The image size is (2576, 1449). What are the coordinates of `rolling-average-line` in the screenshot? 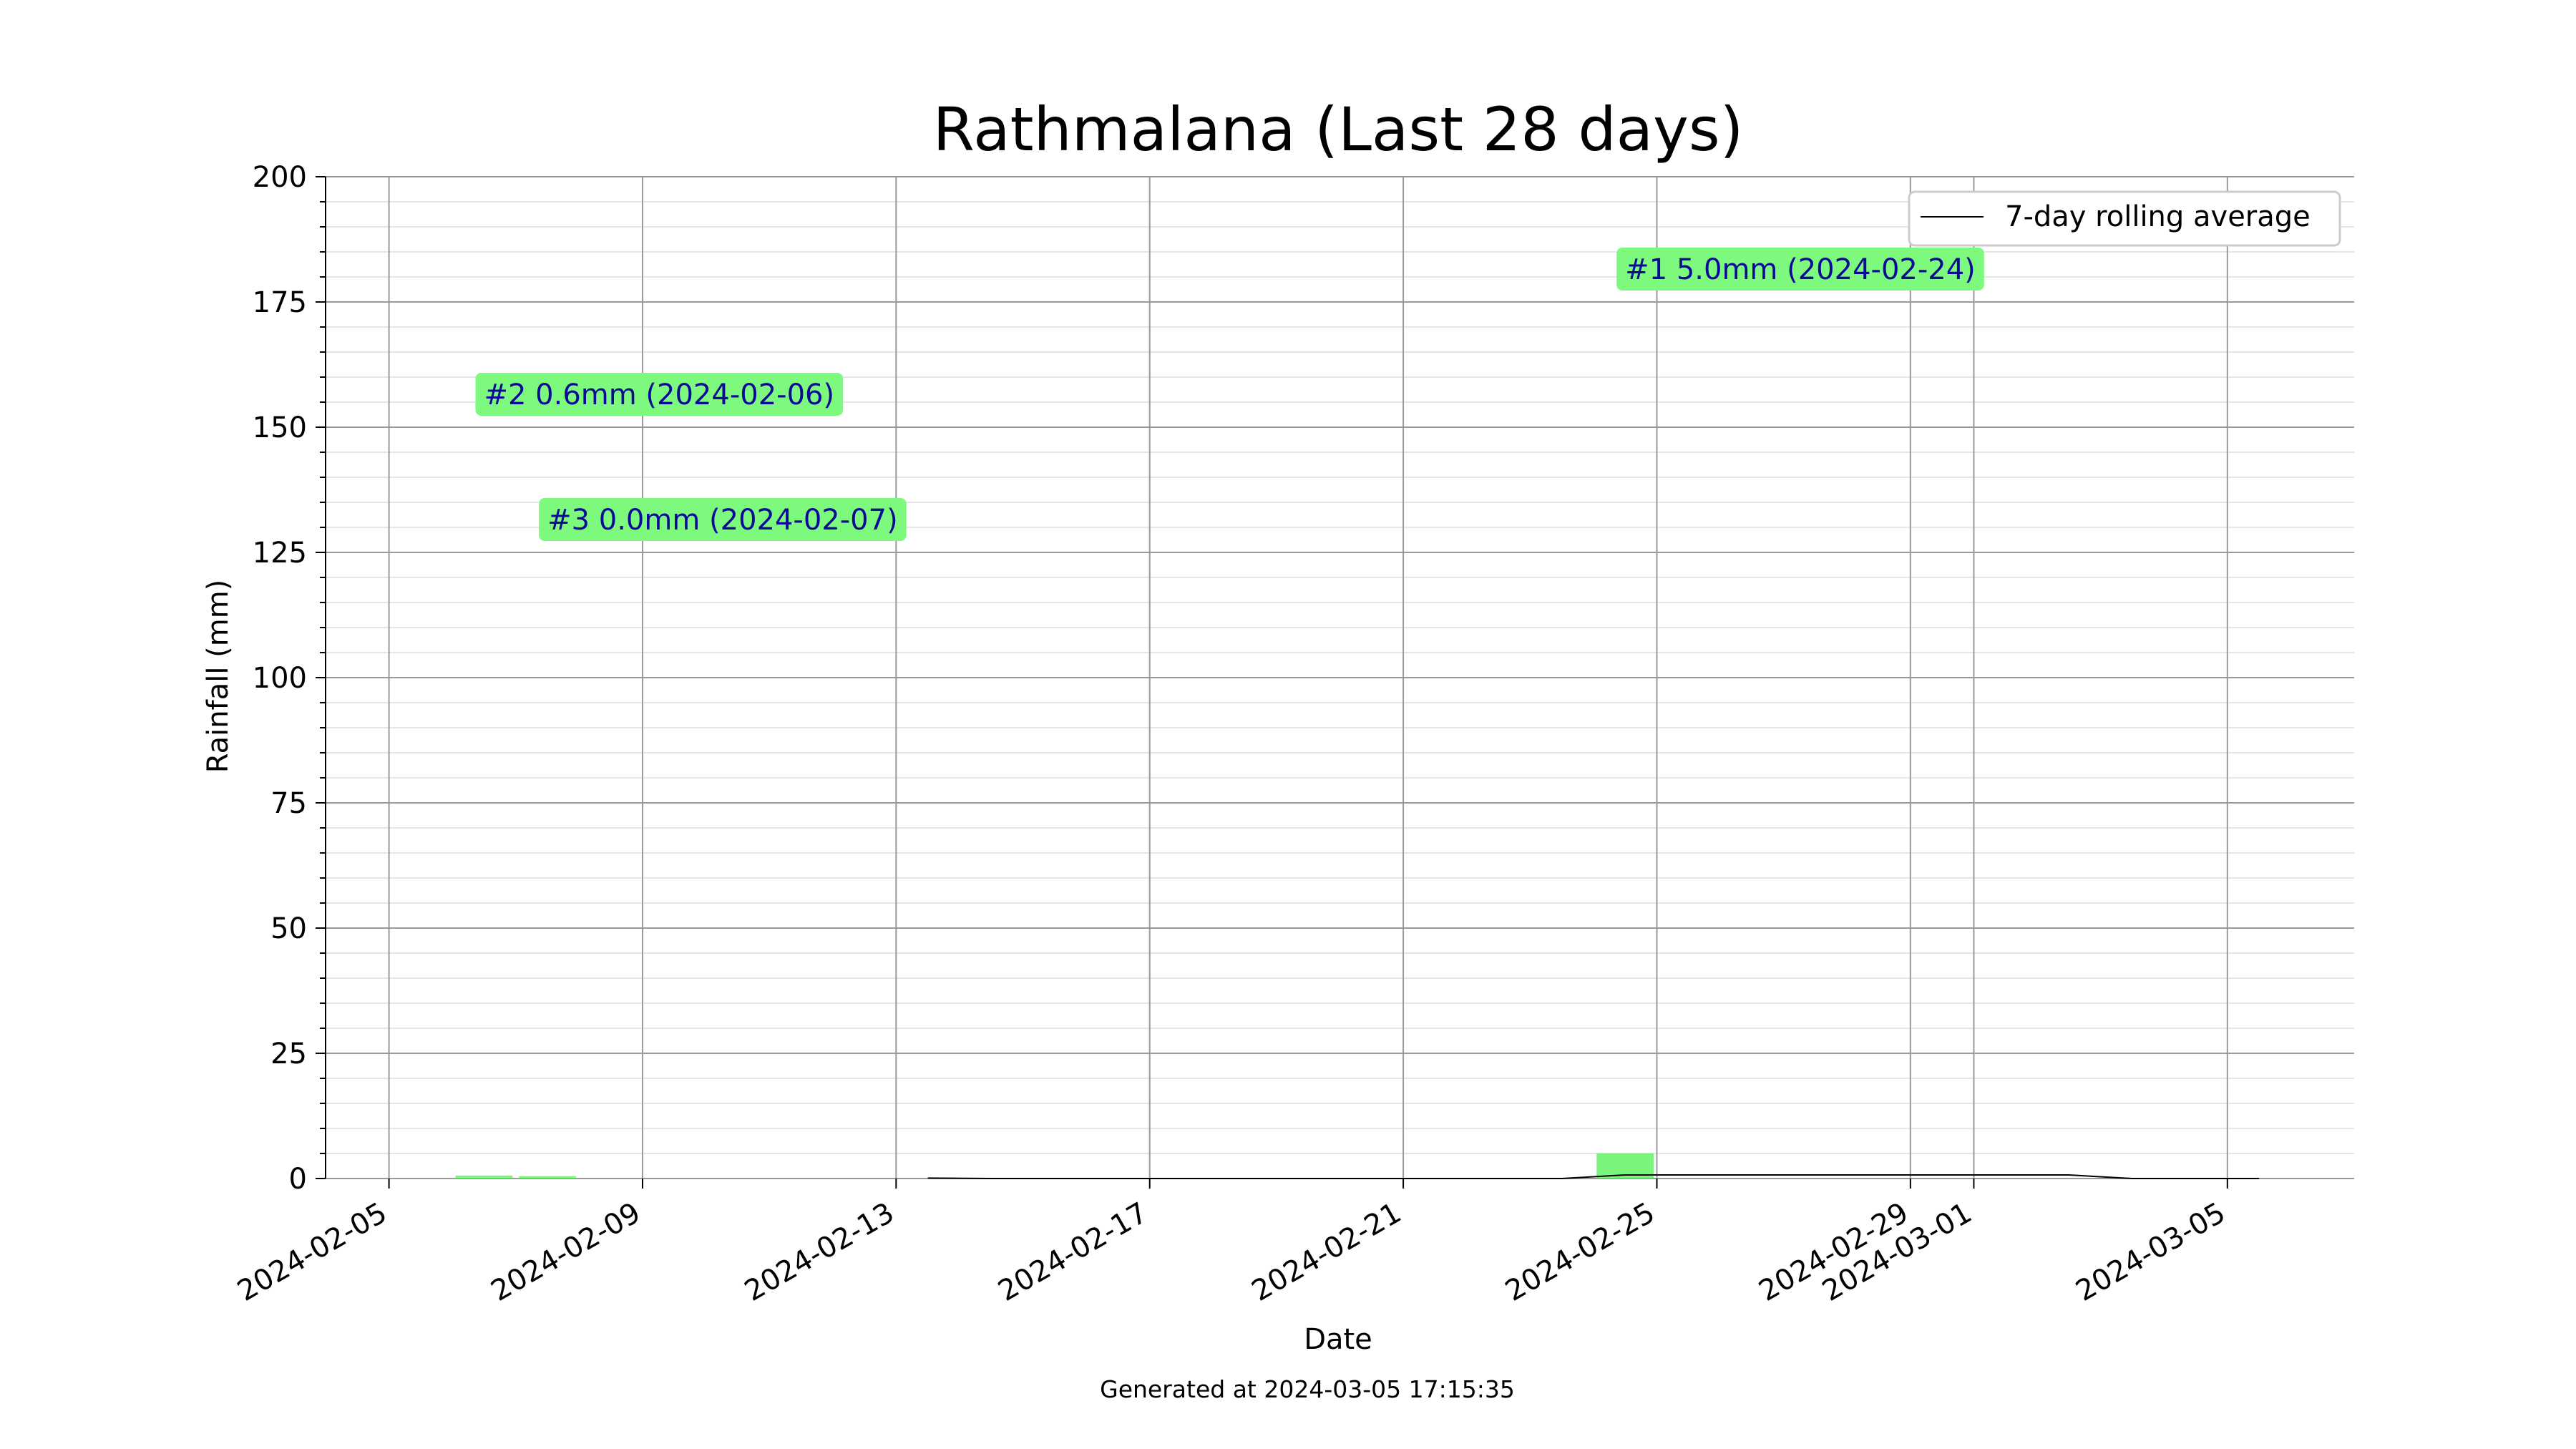 It's located at (1593, 1176).